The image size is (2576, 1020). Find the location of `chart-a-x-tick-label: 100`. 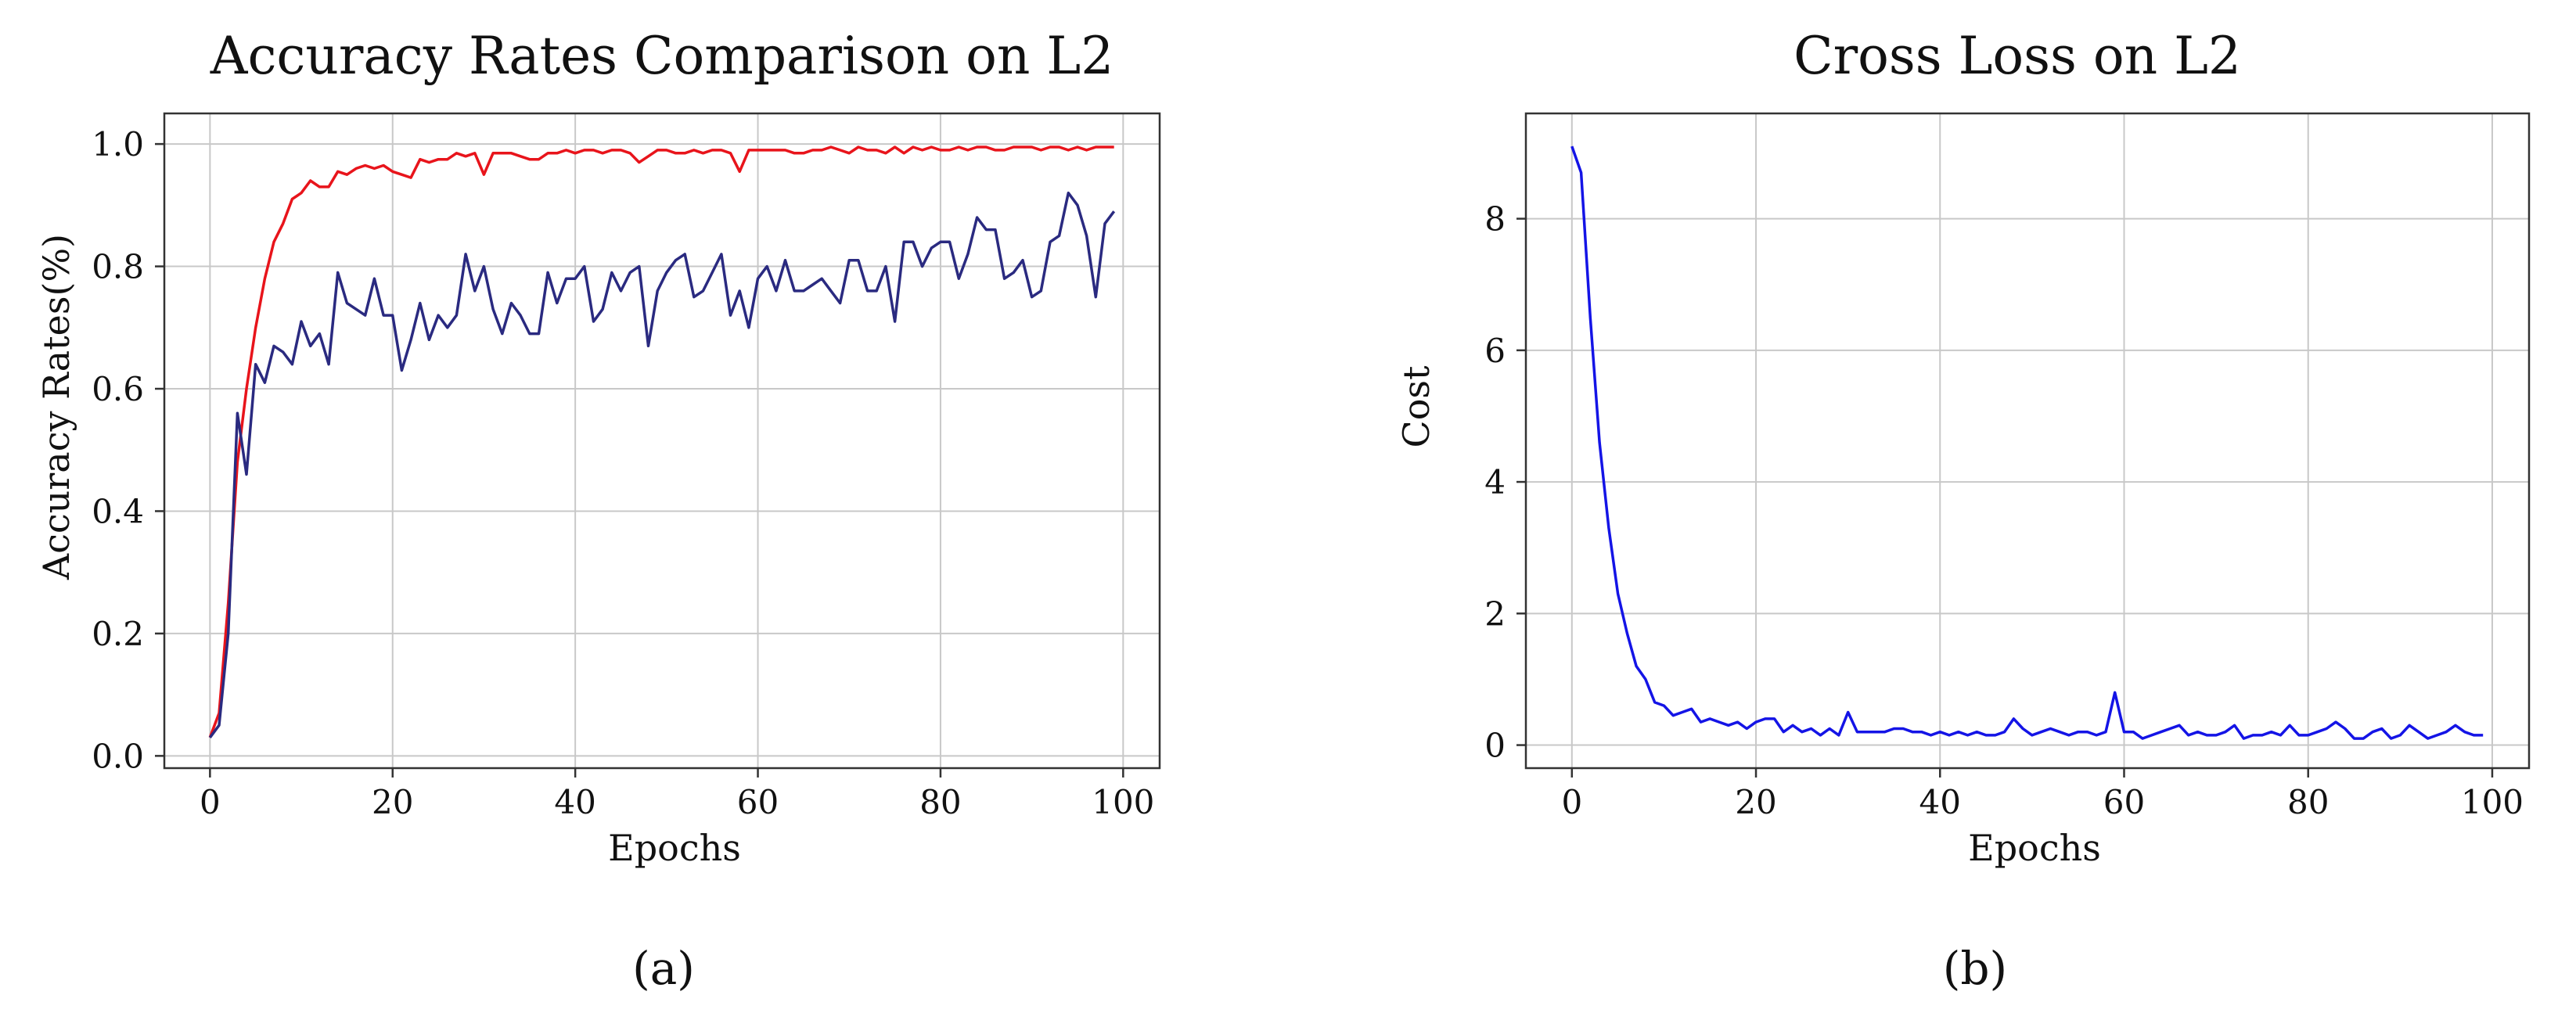

chart-a-x-tick-label: 100 is located at coordinates (1123, 802).